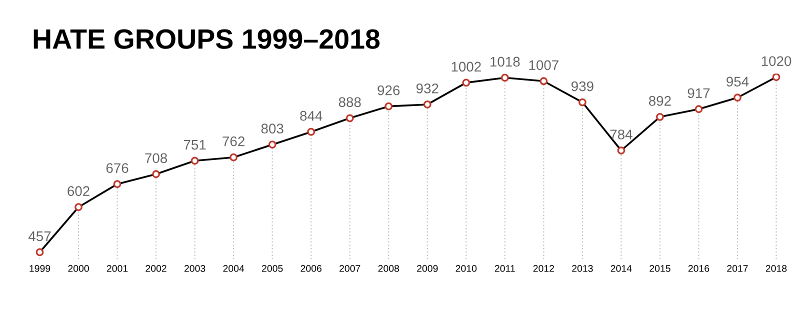  I want to click on x-tick-label: 2013, so click(582, 268).